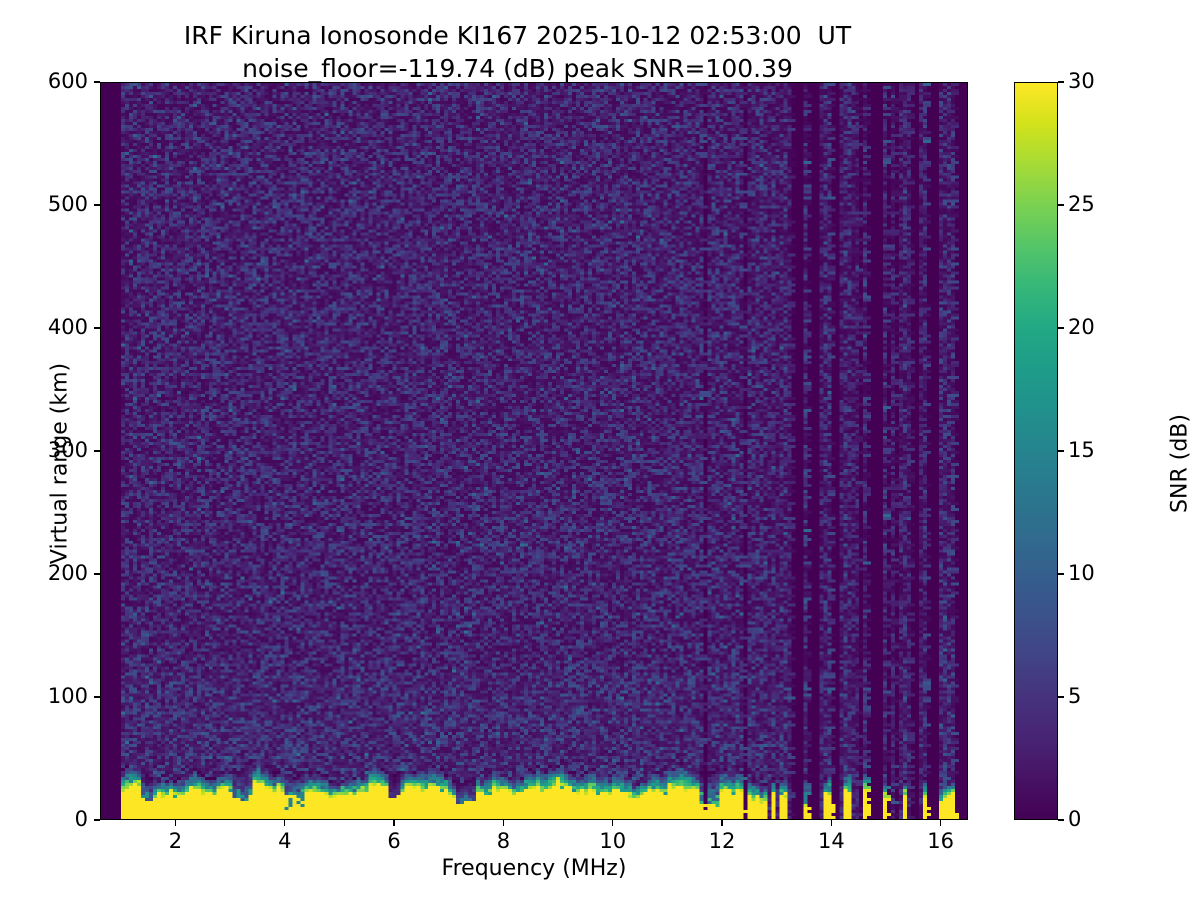 The width and height of the screenshot is (1200, 900). I want to click on x-tick-label: 16, so click(941, 841).